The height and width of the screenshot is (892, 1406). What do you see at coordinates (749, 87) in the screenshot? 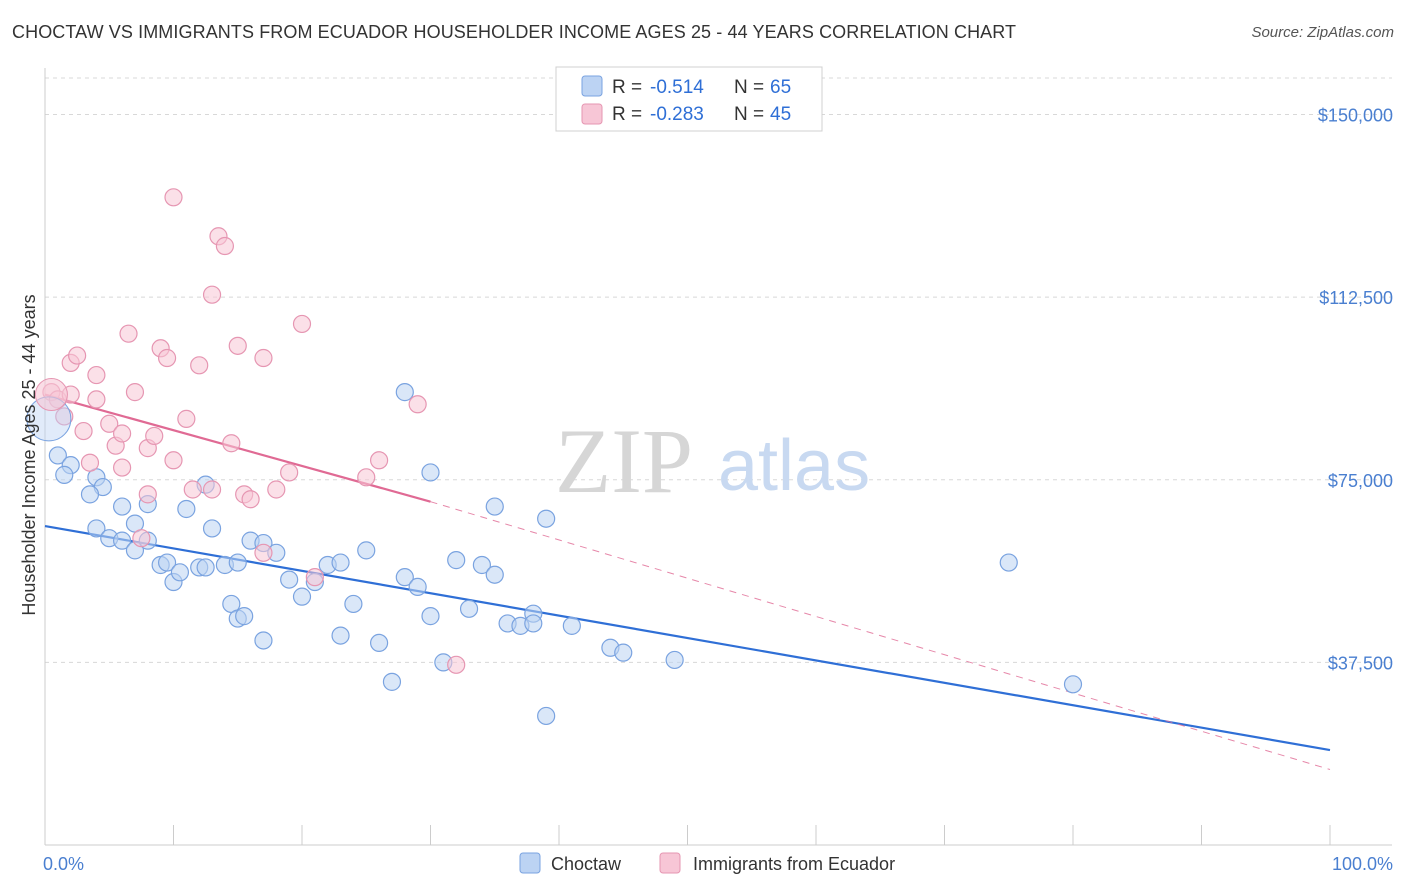
I see `legend-n-label-1: N =` at bounding box center [749, 87].